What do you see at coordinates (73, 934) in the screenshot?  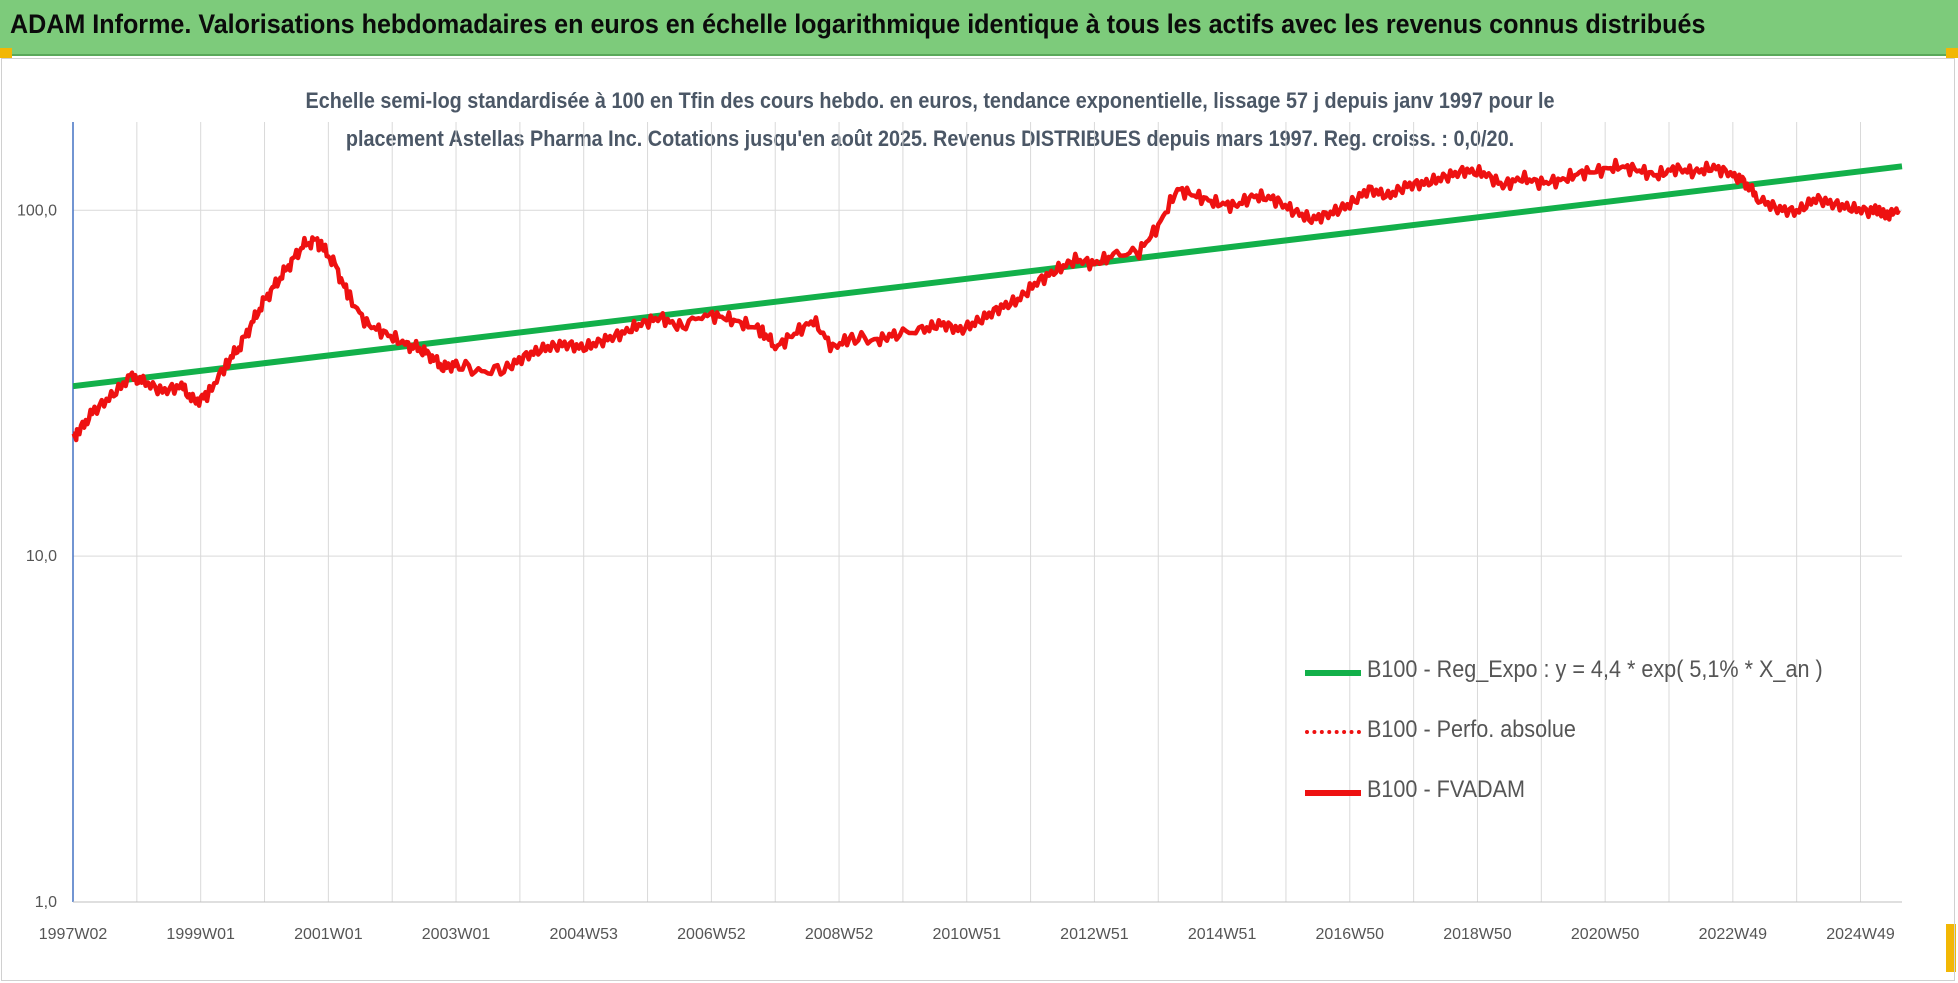 I see `x-tick-label: 1997W02` at bounding box center [73, 934].